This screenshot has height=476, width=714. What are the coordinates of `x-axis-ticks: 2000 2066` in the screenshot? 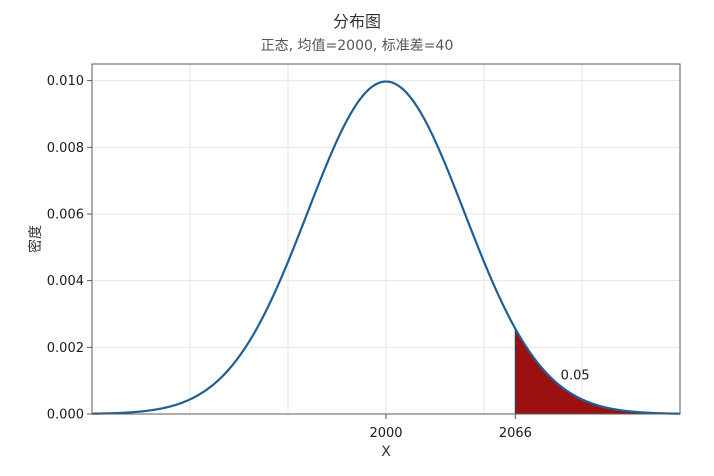 It's located at (450, 427).